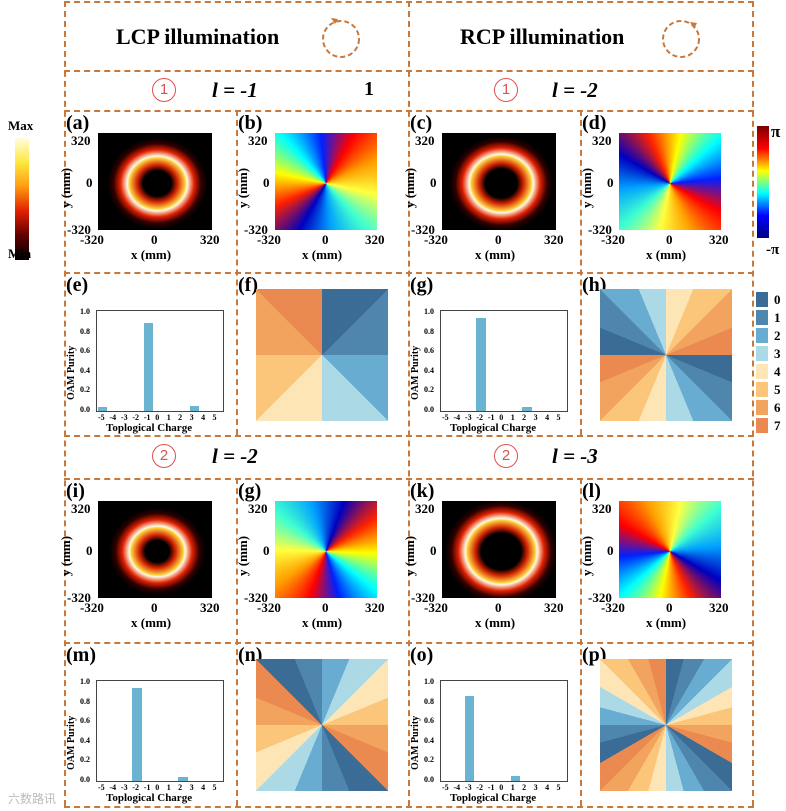 The width and height of the screenshot is (786, 811). Describe the element at coordinates (235, 456) in the screenshot. I see `topological-charge-label: l = -2` at that location.